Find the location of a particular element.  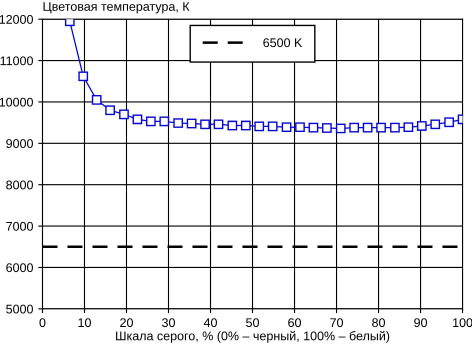

y-tick-label: 11000 is located at coordinates (16, 61).